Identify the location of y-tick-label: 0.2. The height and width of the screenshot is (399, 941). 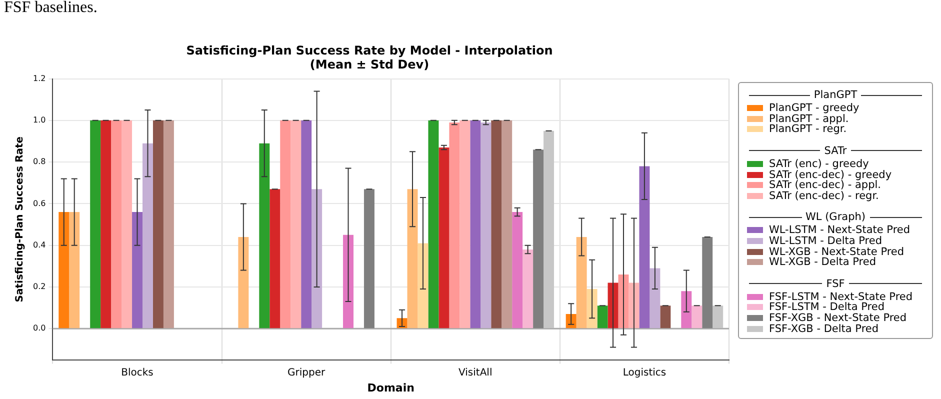
(39, 287).